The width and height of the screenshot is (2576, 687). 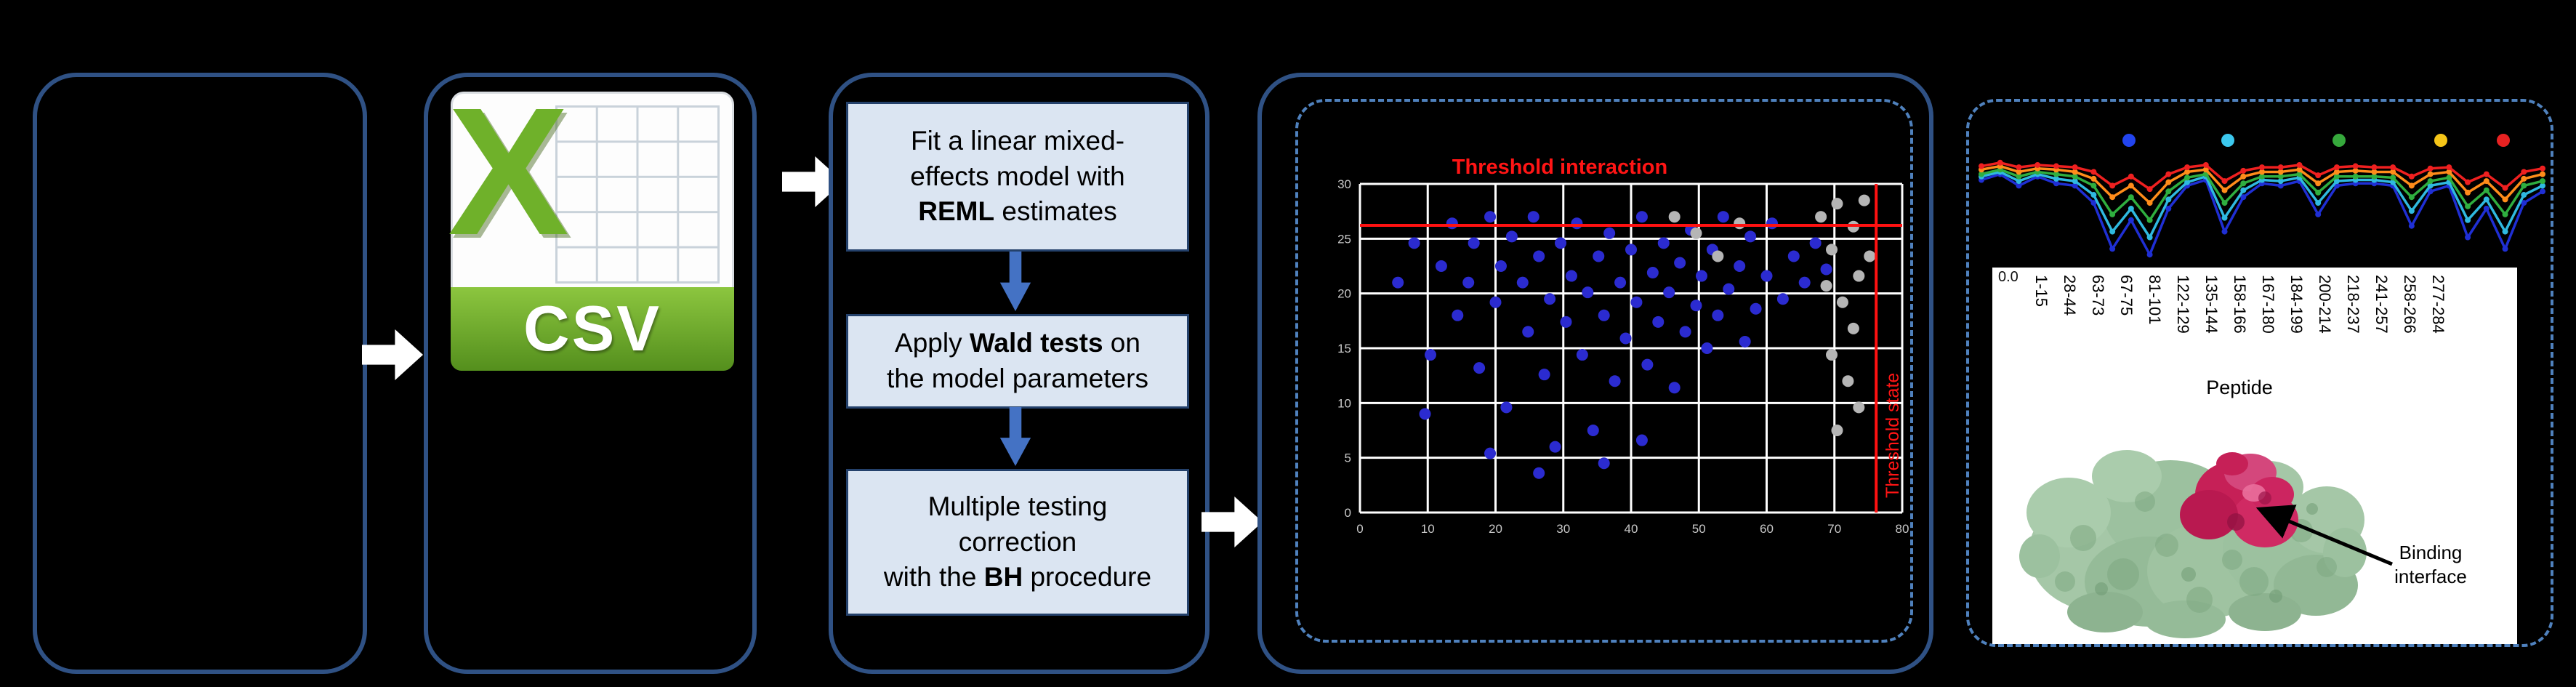 I want to click on x-tick-label: 60, so click(x=1767, y=529).